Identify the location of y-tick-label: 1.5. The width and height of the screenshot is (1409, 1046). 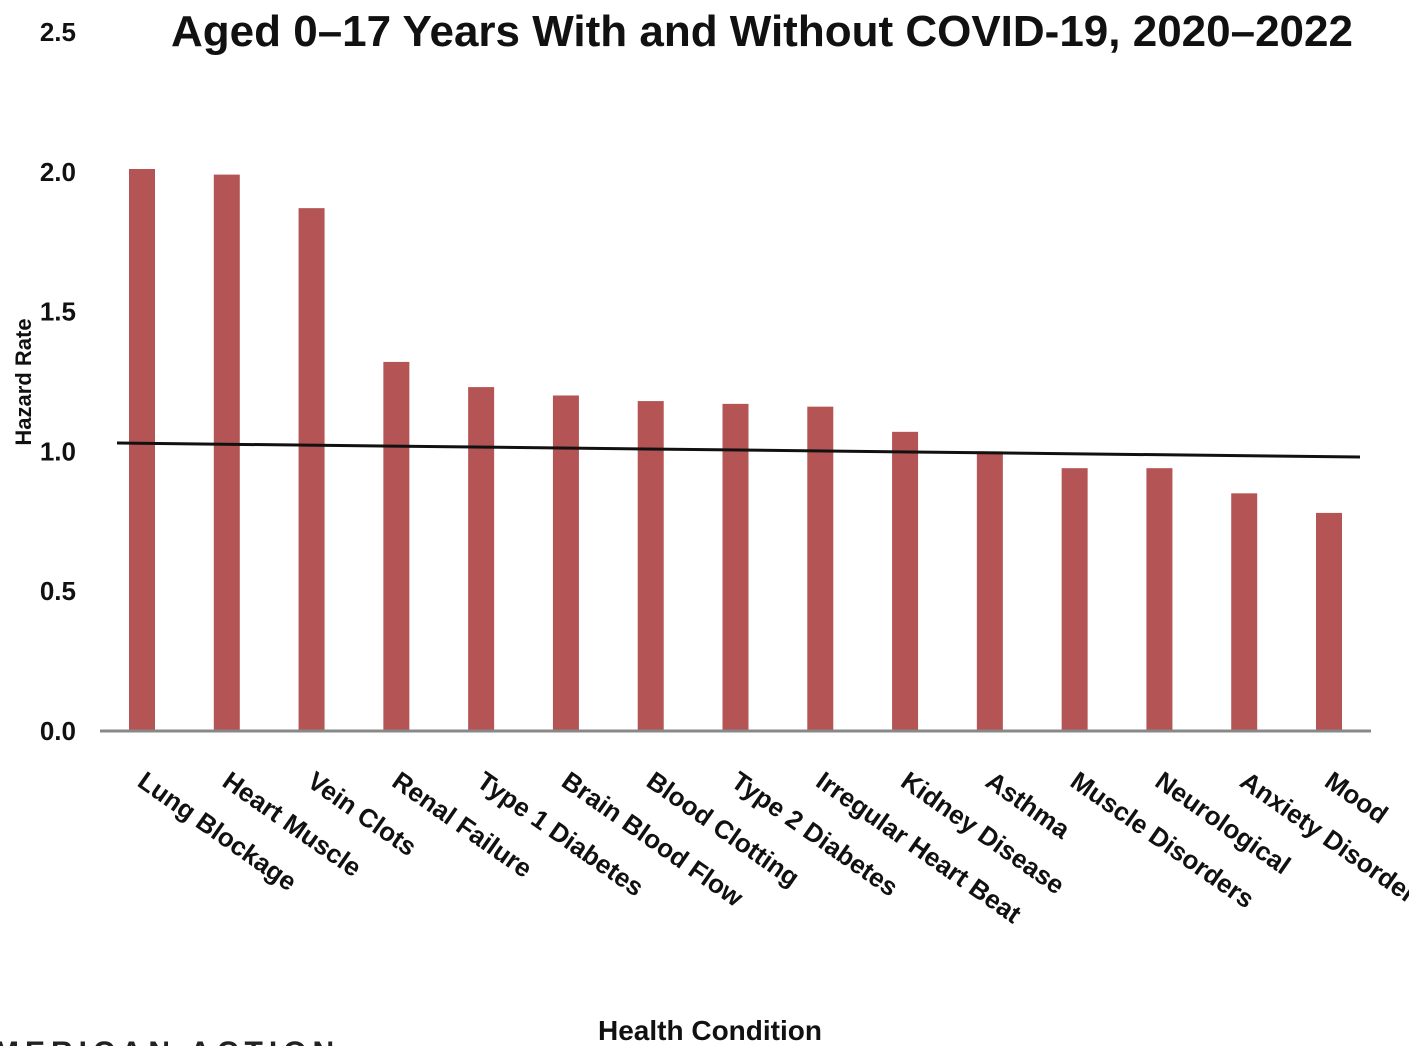
(58, 312).